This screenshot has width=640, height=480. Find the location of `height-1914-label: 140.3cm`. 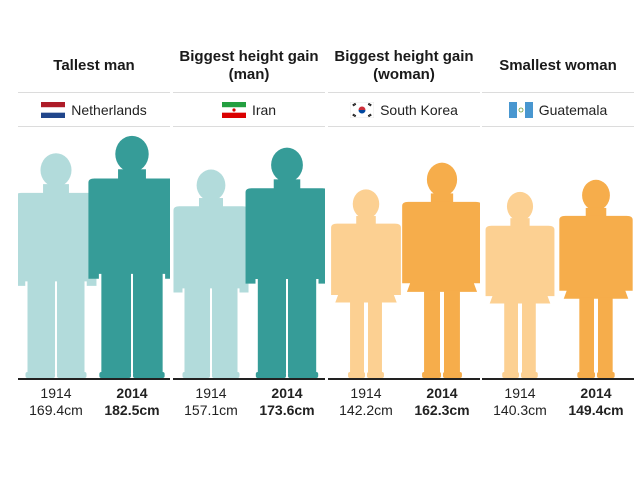

height-1914-label: 140.3cm is located at coordinates (520, 410).